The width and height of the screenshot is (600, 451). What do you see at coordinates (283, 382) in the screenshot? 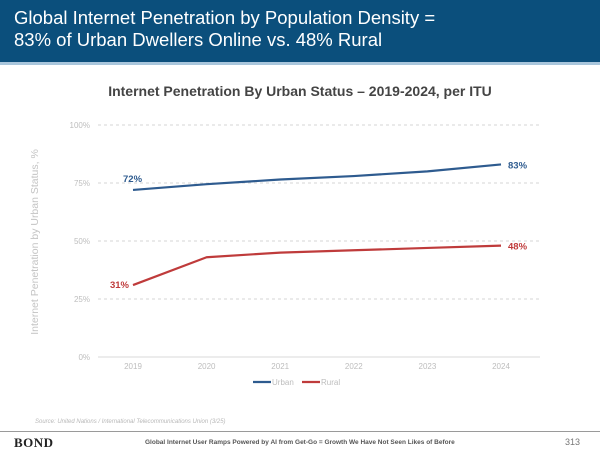
I see `legend-label-urban: Urban` at bounding box center [283, 382].